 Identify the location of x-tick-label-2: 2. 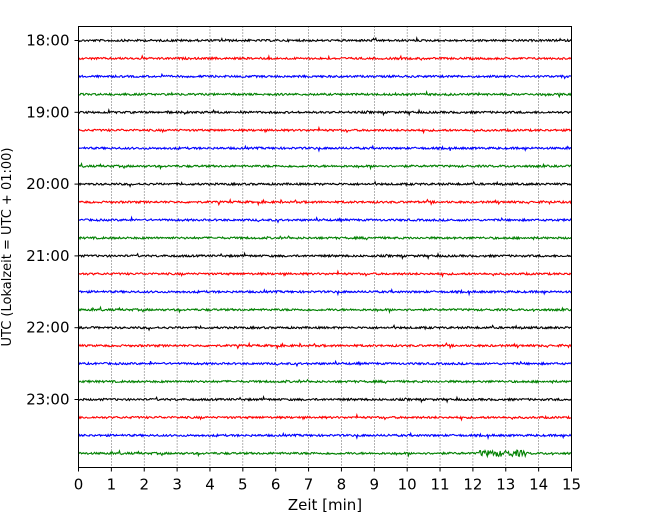
(144, 485).